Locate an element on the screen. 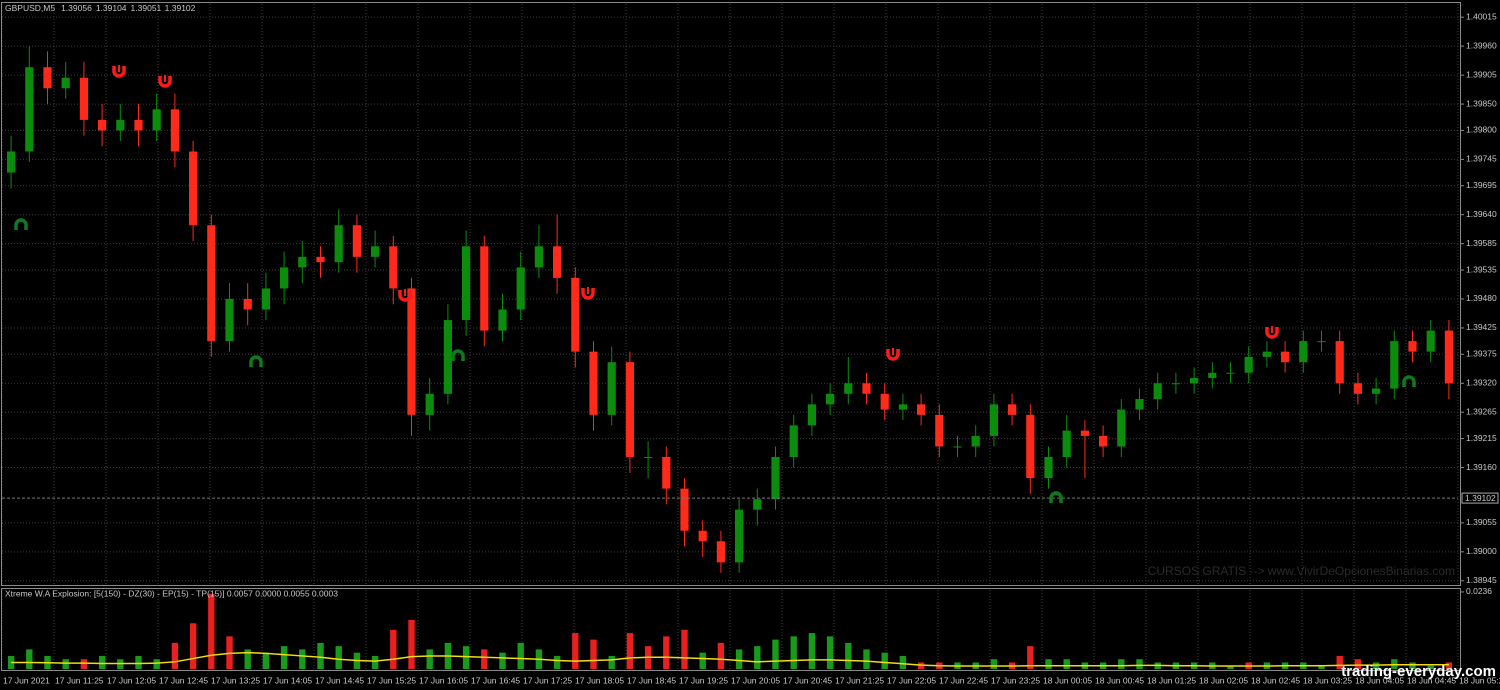 The width and height of the screenshot is (1500, 690). y-tick-label: 1.39585 is located at coordinates (1481, 243).